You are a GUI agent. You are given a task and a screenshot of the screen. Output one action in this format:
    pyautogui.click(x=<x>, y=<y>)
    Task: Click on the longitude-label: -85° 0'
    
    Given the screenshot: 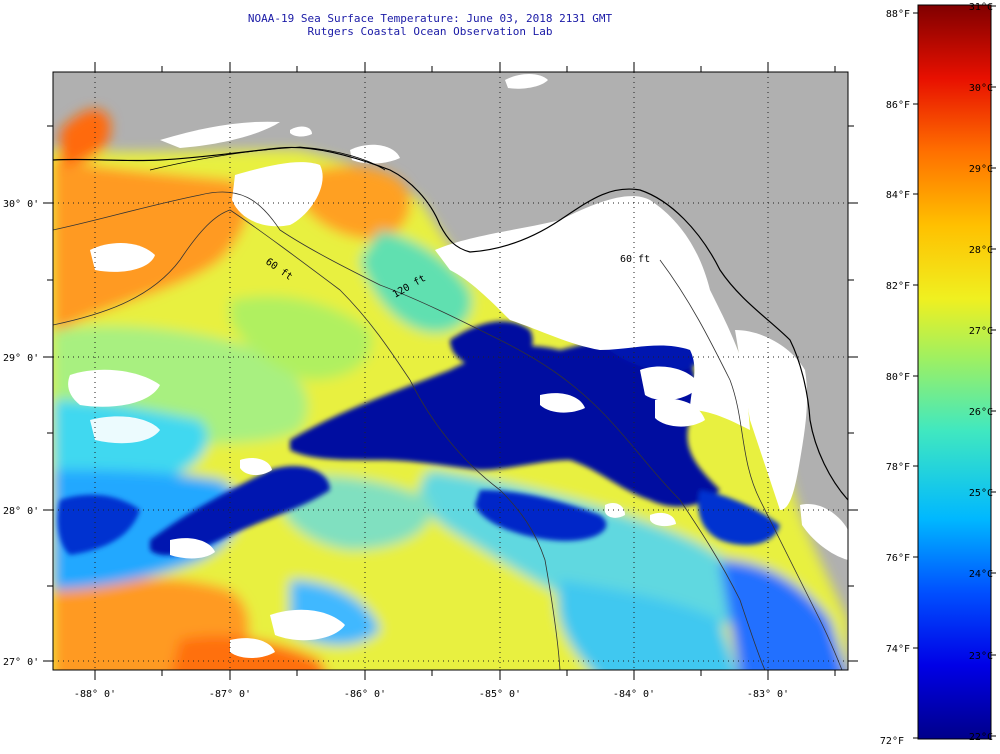 What is the action you would take?
    pyautogui.click(x=500, y=694)
    